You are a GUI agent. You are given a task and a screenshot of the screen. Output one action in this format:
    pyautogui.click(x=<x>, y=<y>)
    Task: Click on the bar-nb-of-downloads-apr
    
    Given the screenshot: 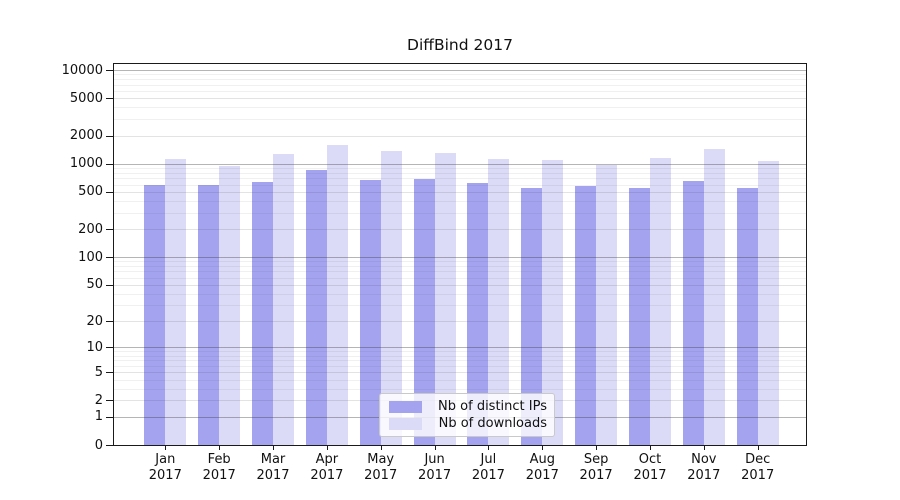 What is the action you would take?
    pyautogui.click(x=337, y=295)
    